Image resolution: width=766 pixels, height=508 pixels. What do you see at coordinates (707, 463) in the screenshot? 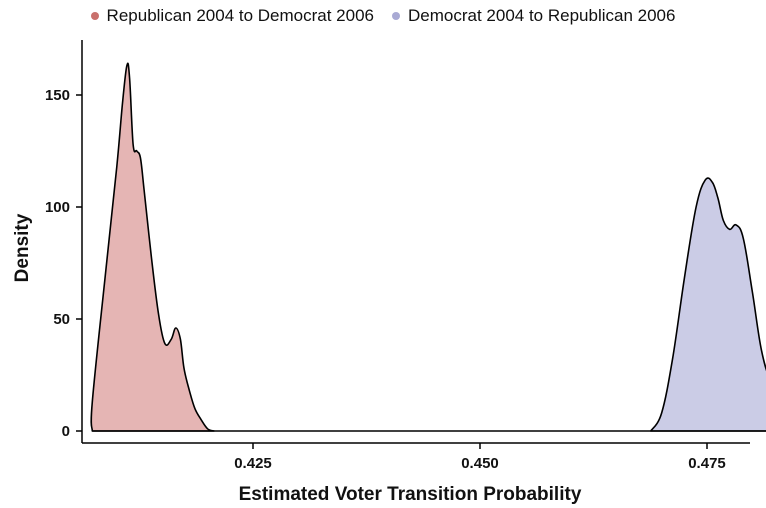
I see `x-tick-label: 0.475` at bounding box center [707, 463].